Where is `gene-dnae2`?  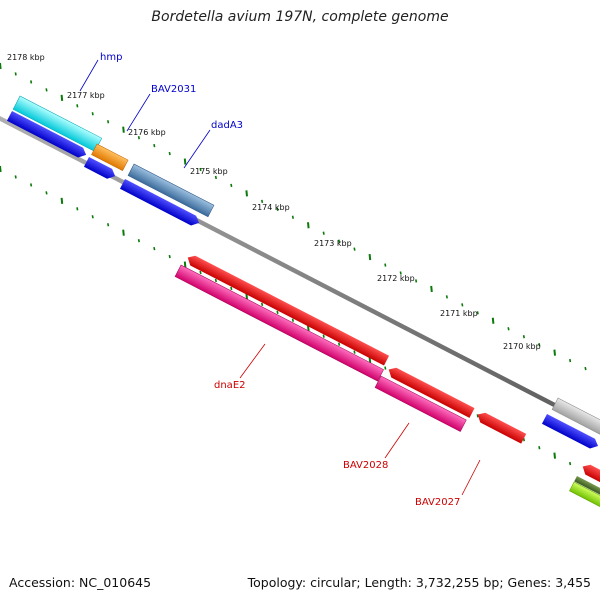 gene-dnae2 is located at coordinates (279, 323).